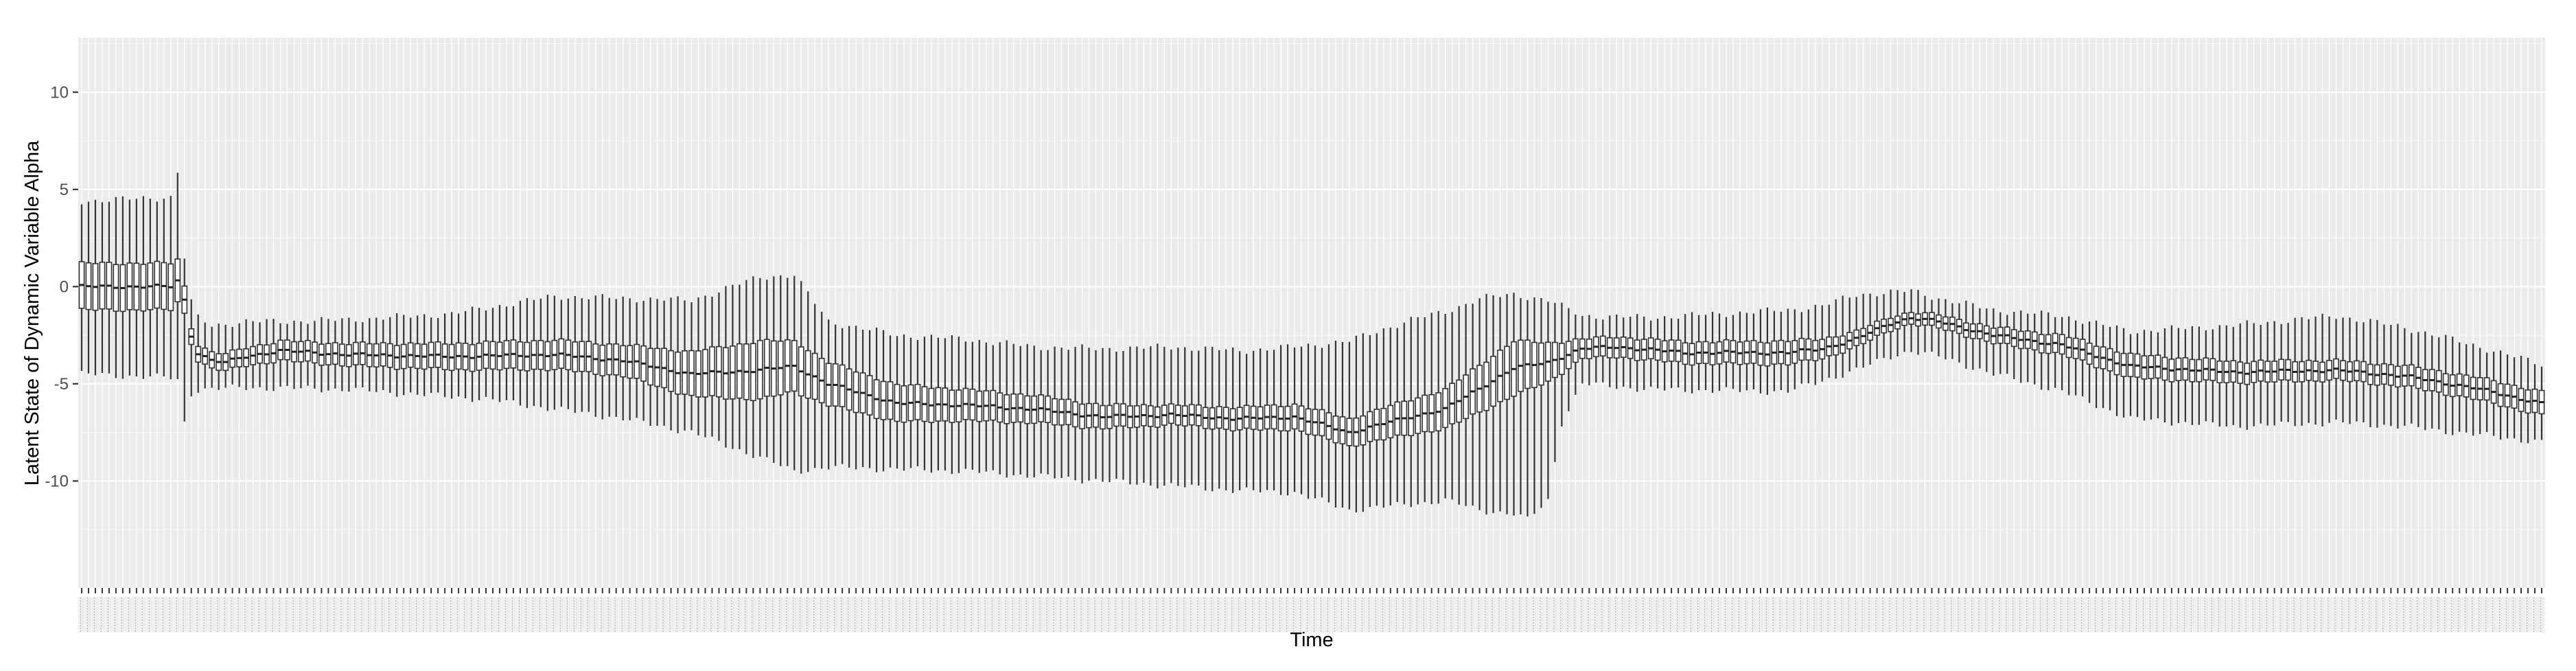 The width and height of the screenshot is (2576, 671). I want to click on y-tick-label: -10, so click(57, 481).